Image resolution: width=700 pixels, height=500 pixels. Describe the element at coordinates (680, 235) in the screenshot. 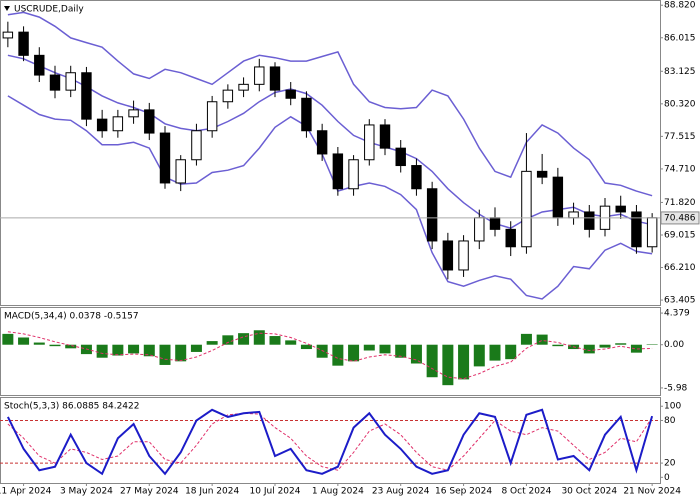

I see `y-tick-label: 69.015` at that location.